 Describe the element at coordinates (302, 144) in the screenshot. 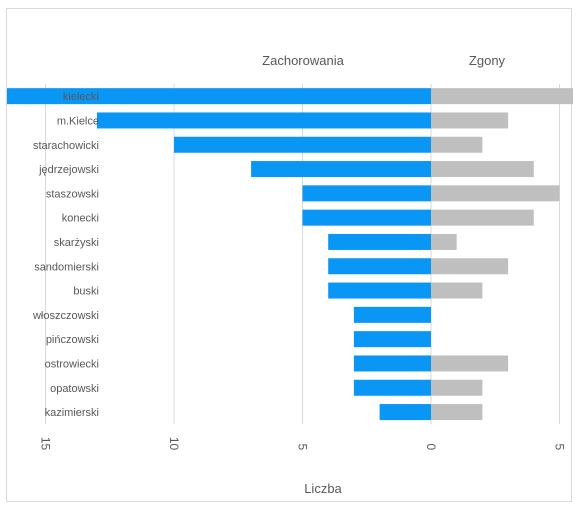

I see `bar-zachorowania-starachowicki` at that location.